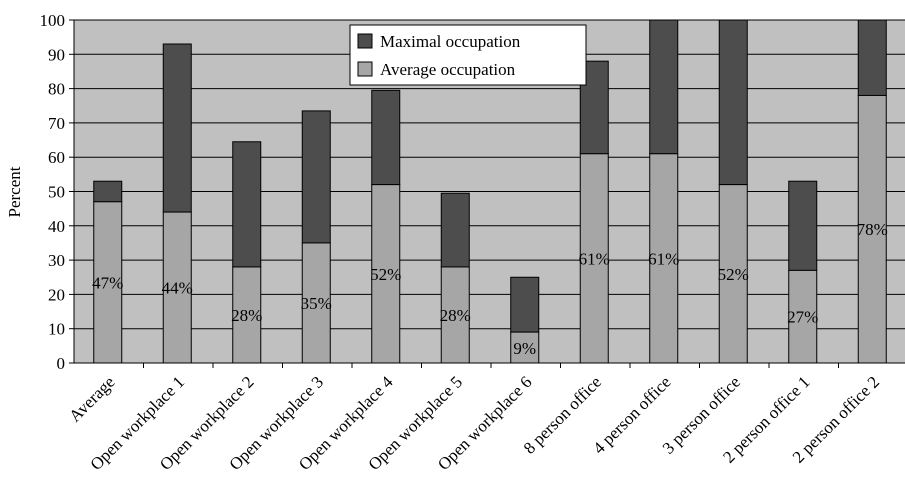 The height and width of the screenshot is (499, 905). Describe the element at coordinates (14, 191) in the screenshot. I see `y-axis-title: Percent` at that location.